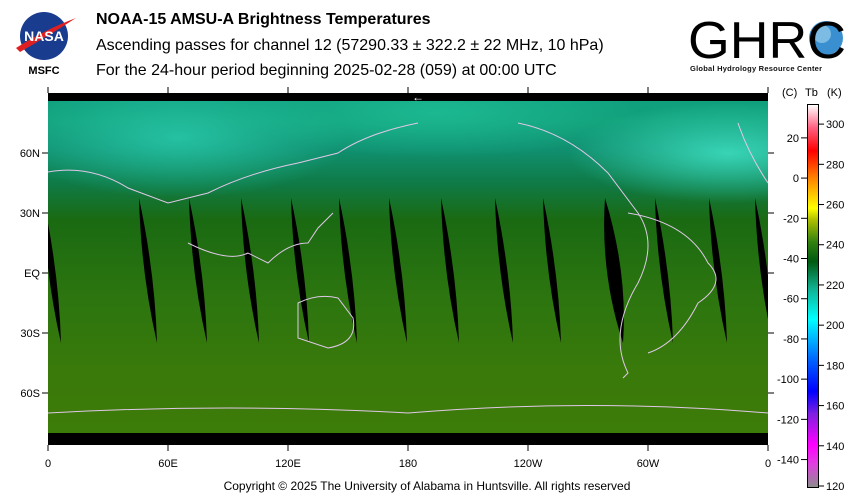 This screenshot has height=502, width=854. I want to click on colorbar-label-kelvin: 240, so click(835, 246).